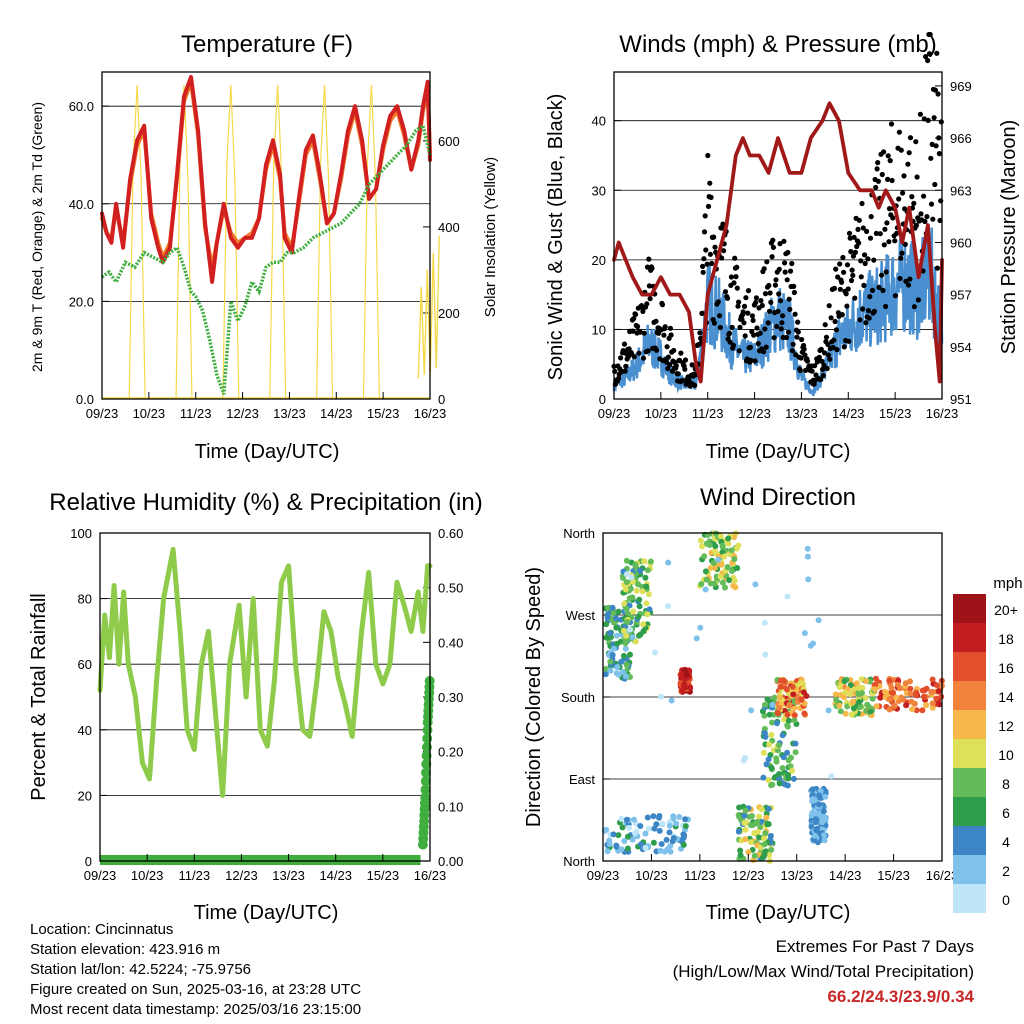  What do you see at coordinates (137, 242) in the screenshot?
I see `solar-insolation-line` at bounding box center [137, 242].